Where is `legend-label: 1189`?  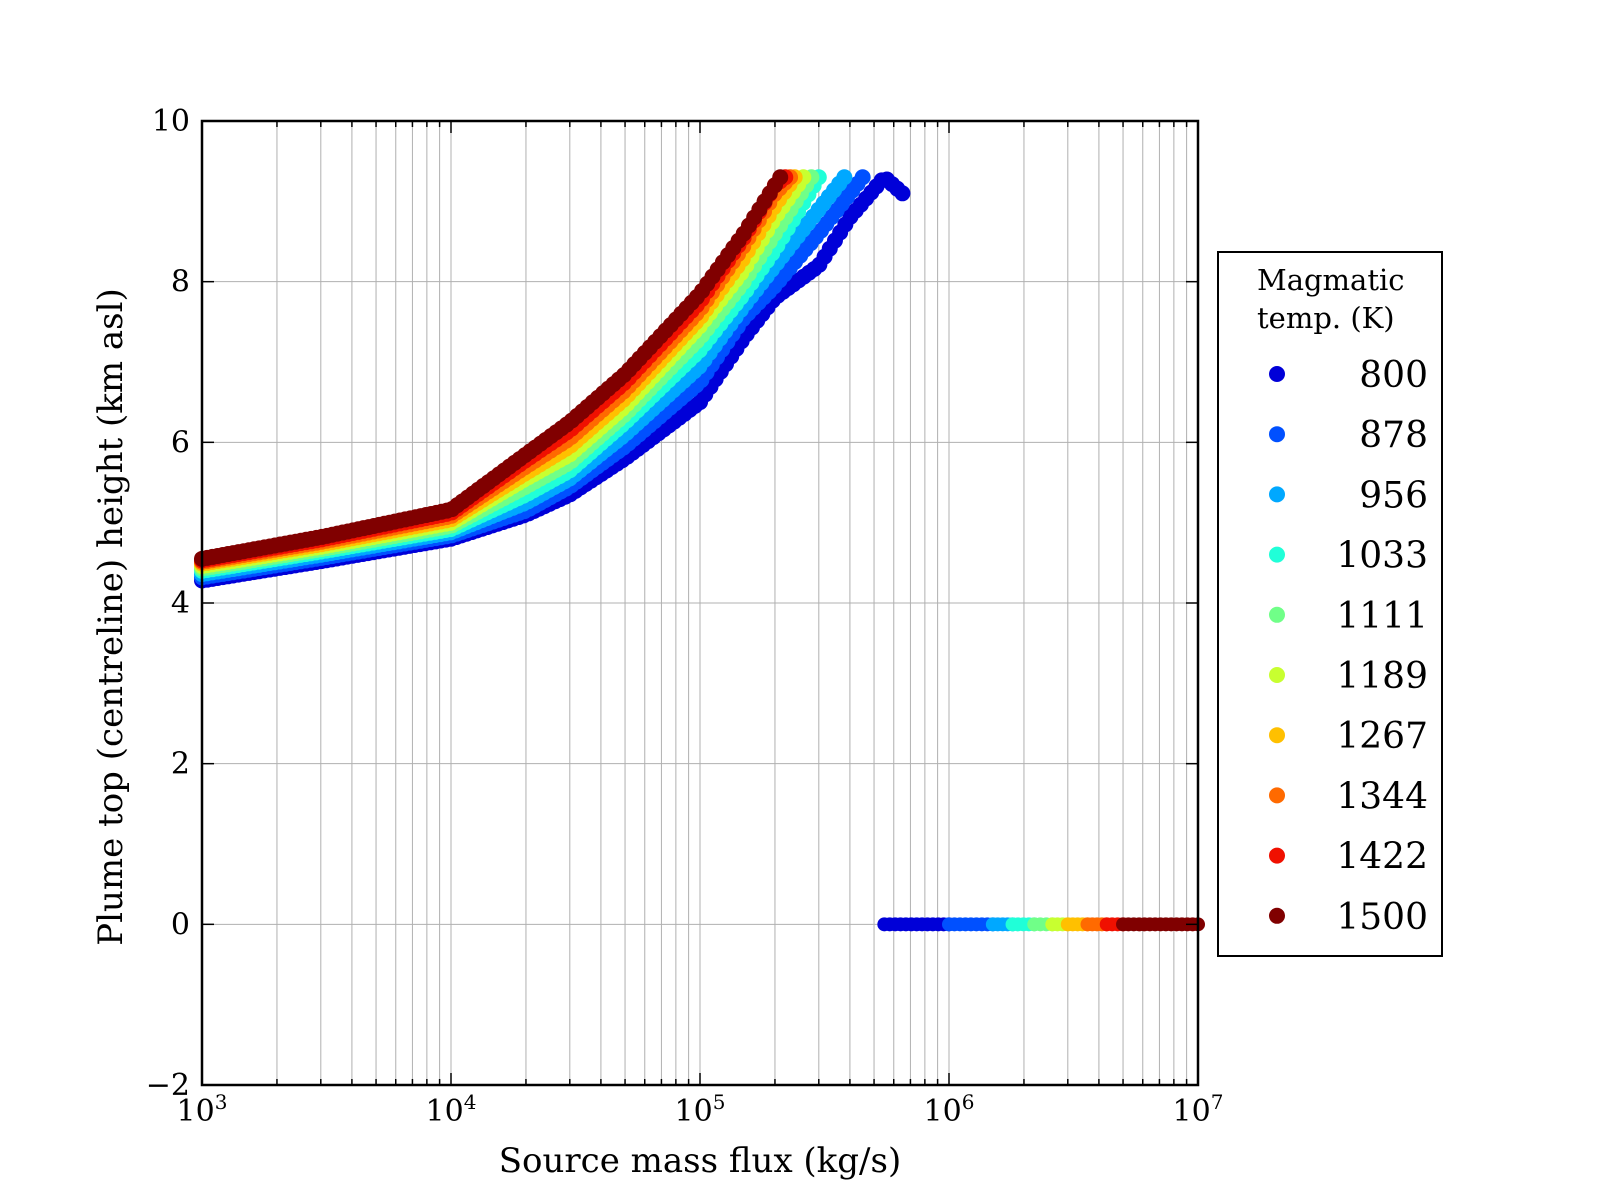
legend-label: 1189 is located at coordinates (1382, 676).